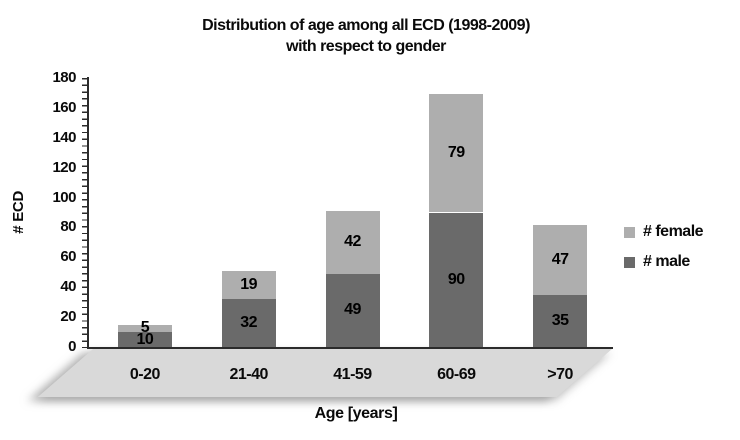 The image size is (740, 440). I want to click on y-tick-label-140: 140, so click(64, 137).